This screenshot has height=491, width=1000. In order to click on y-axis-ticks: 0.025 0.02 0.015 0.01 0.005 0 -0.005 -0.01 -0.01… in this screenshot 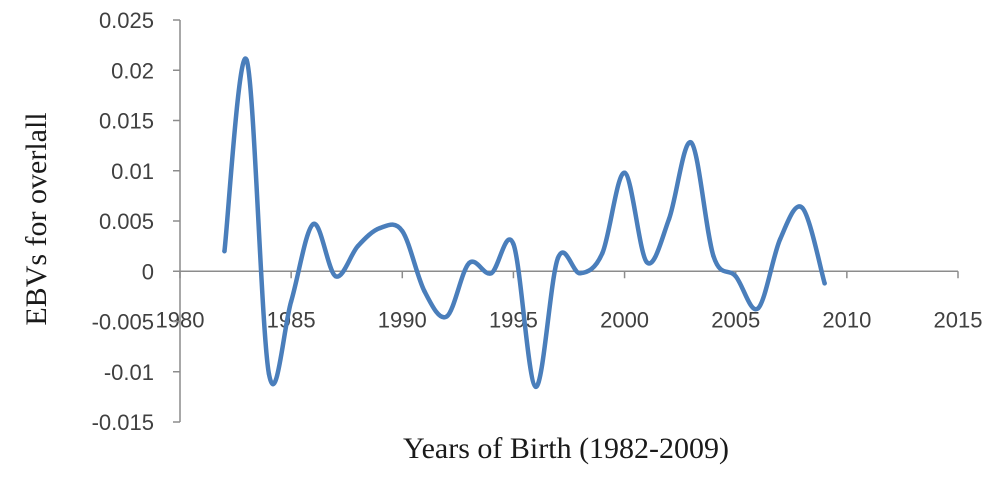, I will do `click(123, 221)`.